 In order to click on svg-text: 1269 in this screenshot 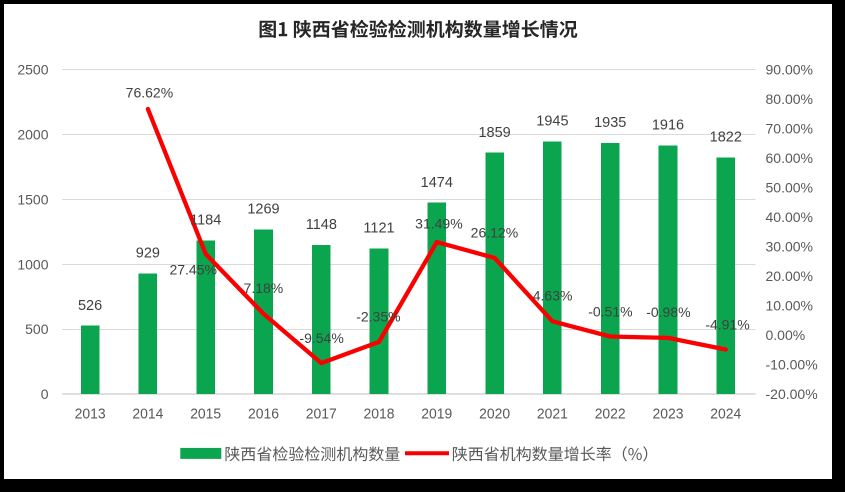, I will do `click(263, 210)`.